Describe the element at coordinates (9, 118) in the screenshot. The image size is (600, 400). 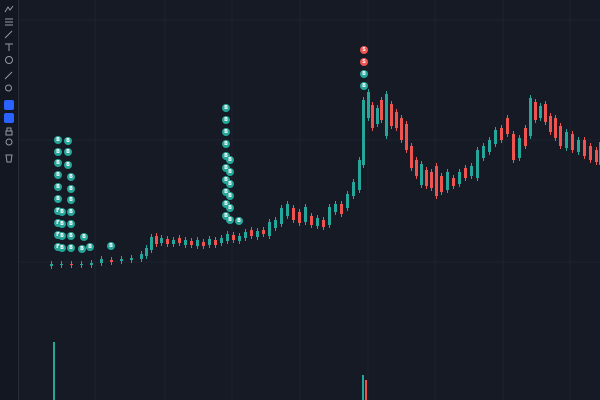
I see `tool-stay-drawing` at that location.